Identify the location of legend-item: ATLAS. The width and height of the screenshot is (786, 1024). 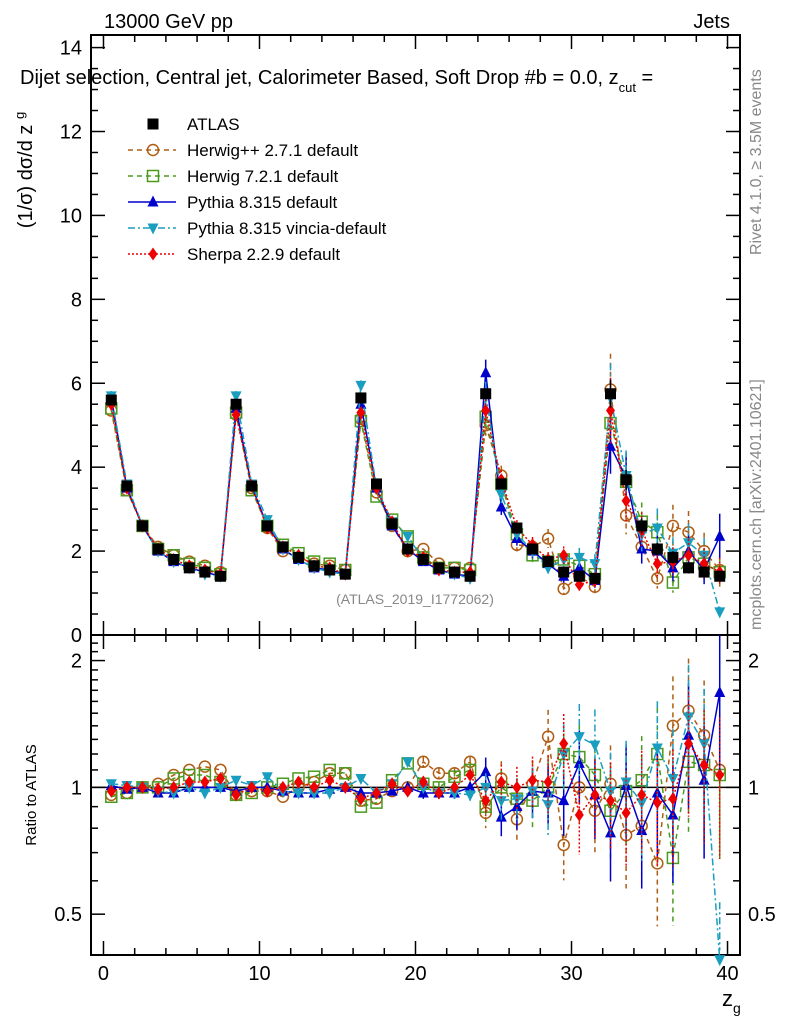
(193, 124).